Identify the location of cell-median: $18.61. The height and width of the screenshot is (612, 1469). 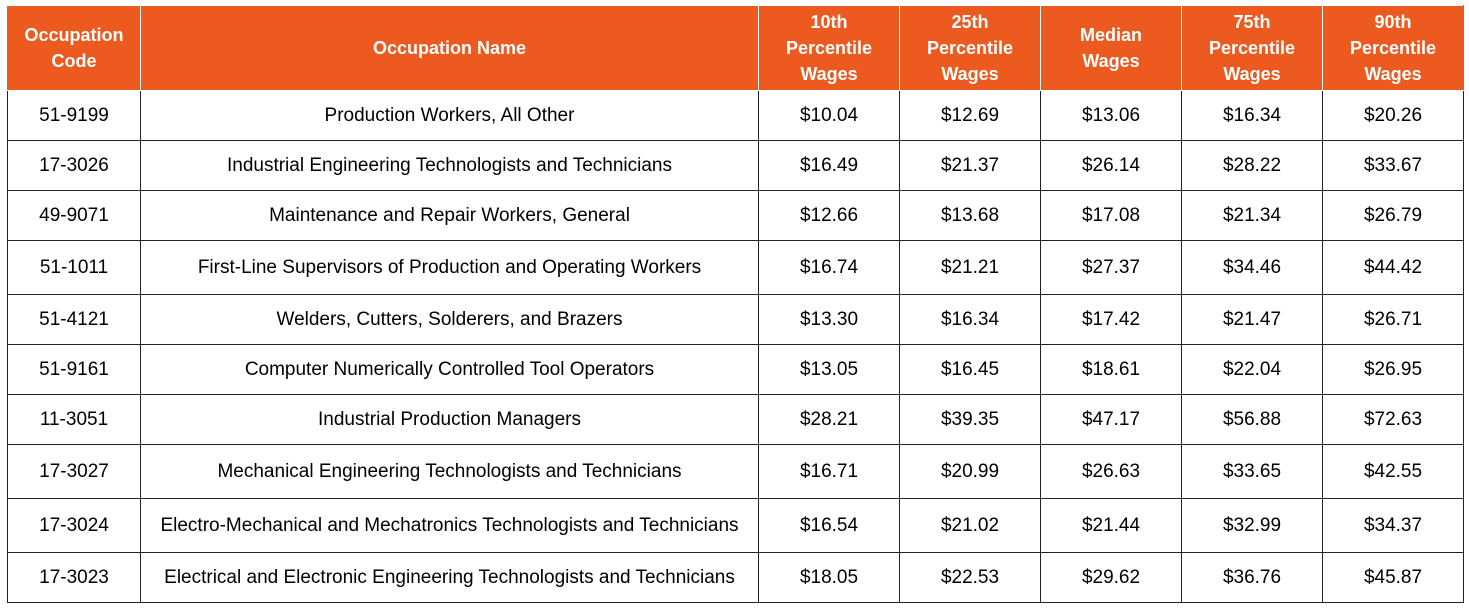
(1111, 369).